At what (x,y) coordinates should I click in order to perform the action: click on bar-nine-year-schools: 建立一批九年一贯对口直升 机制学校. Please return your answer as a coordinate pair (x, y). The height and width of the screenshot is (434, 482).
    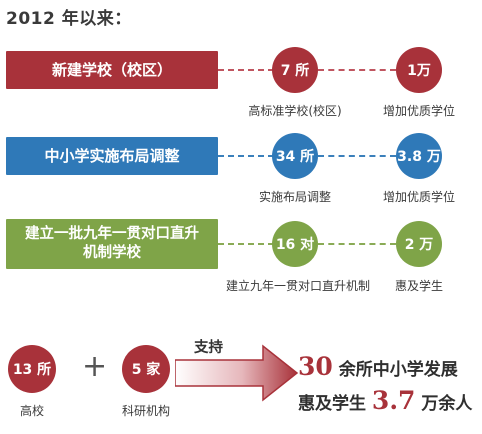
    Looking at the image, I should click on (112, 244).